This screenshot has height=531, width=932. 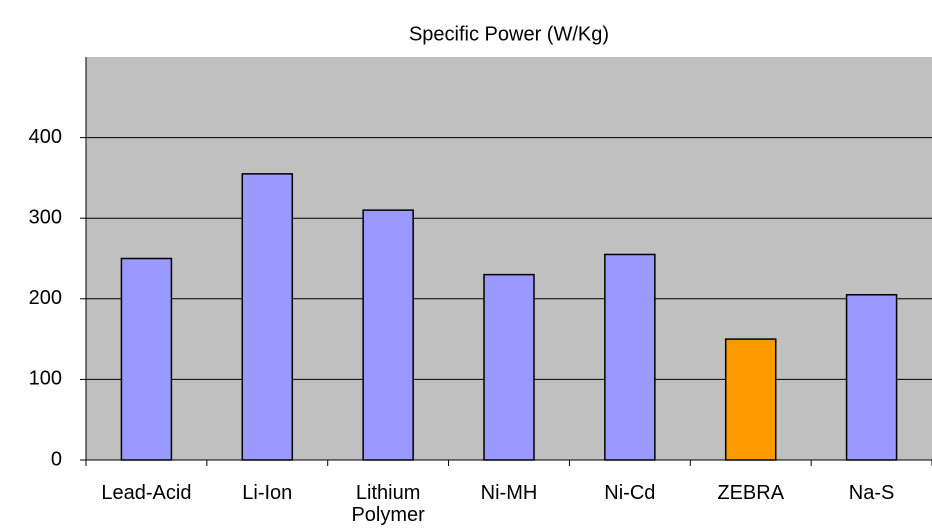 What do you see at coordinates (146, 493) in the screenshot?
I see `x-tick-label: Lead-Acid` at bounding box center [146, 493].